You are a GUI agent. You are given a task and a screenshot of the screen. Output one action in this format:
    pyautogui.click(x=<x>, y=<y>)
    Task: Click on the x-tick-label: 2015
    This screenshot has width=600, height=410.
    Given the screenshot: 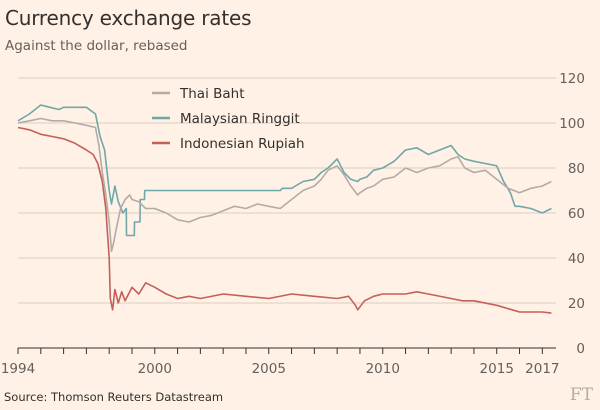 What is the action you would take?
    pyautogui.click(x=497, y=369)
    